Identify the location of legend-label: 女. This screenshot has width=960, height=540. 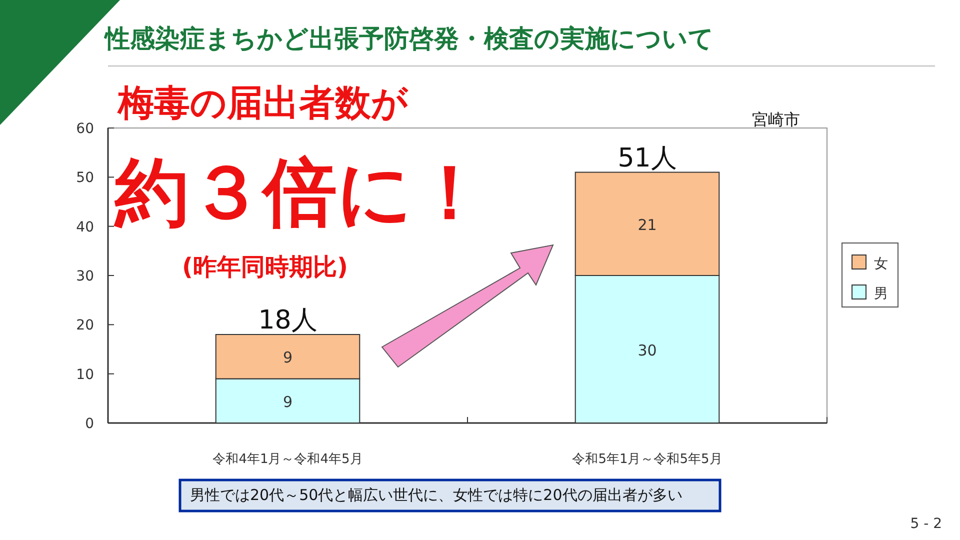
(881, 264).